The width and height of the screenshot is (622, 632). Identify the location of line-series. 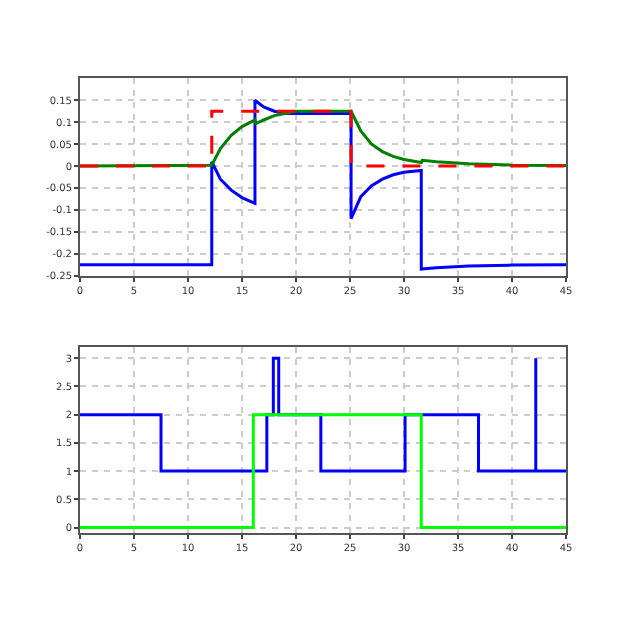
(323, 138).